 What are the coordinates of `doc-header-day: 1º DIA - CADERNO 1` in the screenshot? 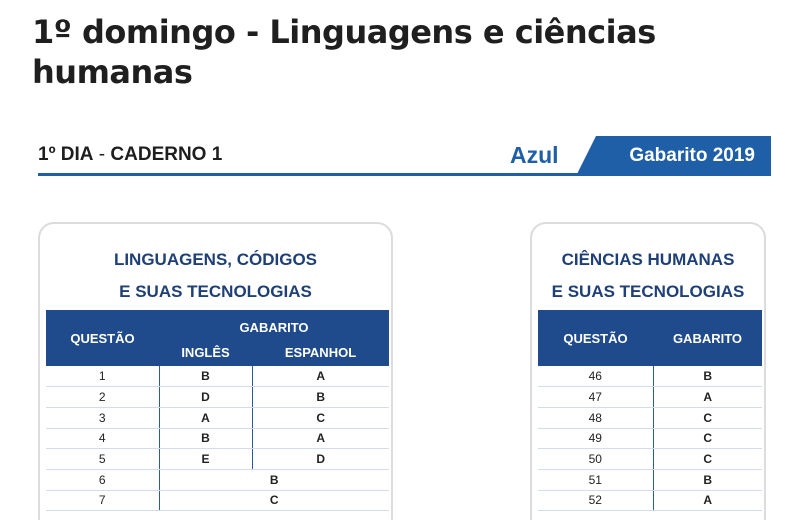 It's located at (130, 155).